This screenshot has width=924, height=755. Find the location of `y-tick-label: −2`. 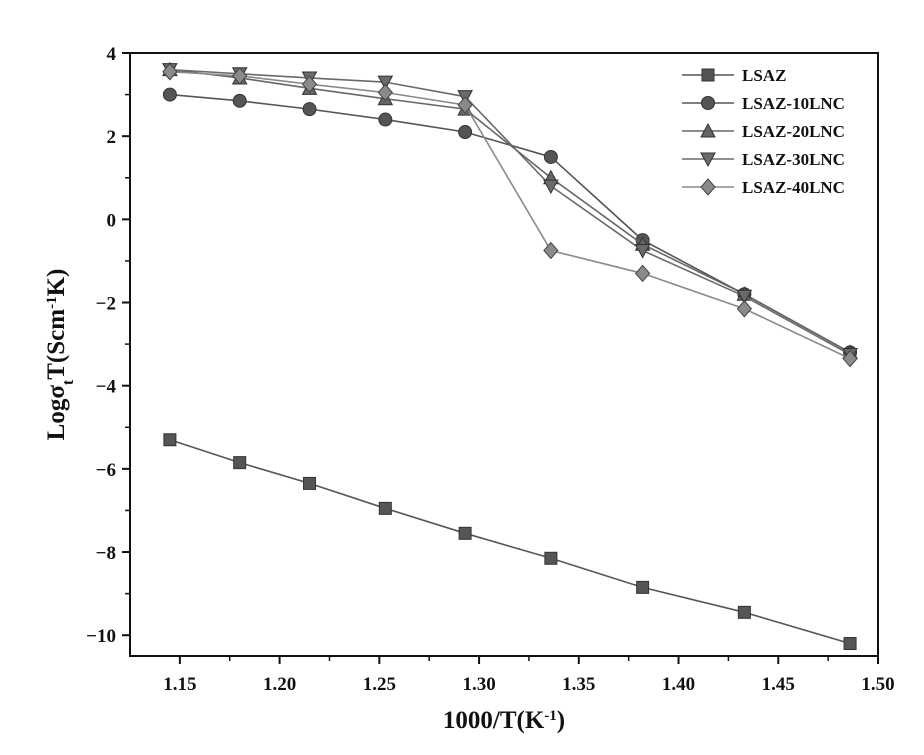

y-tick-label: −2 is located at coordinates (106, 304).